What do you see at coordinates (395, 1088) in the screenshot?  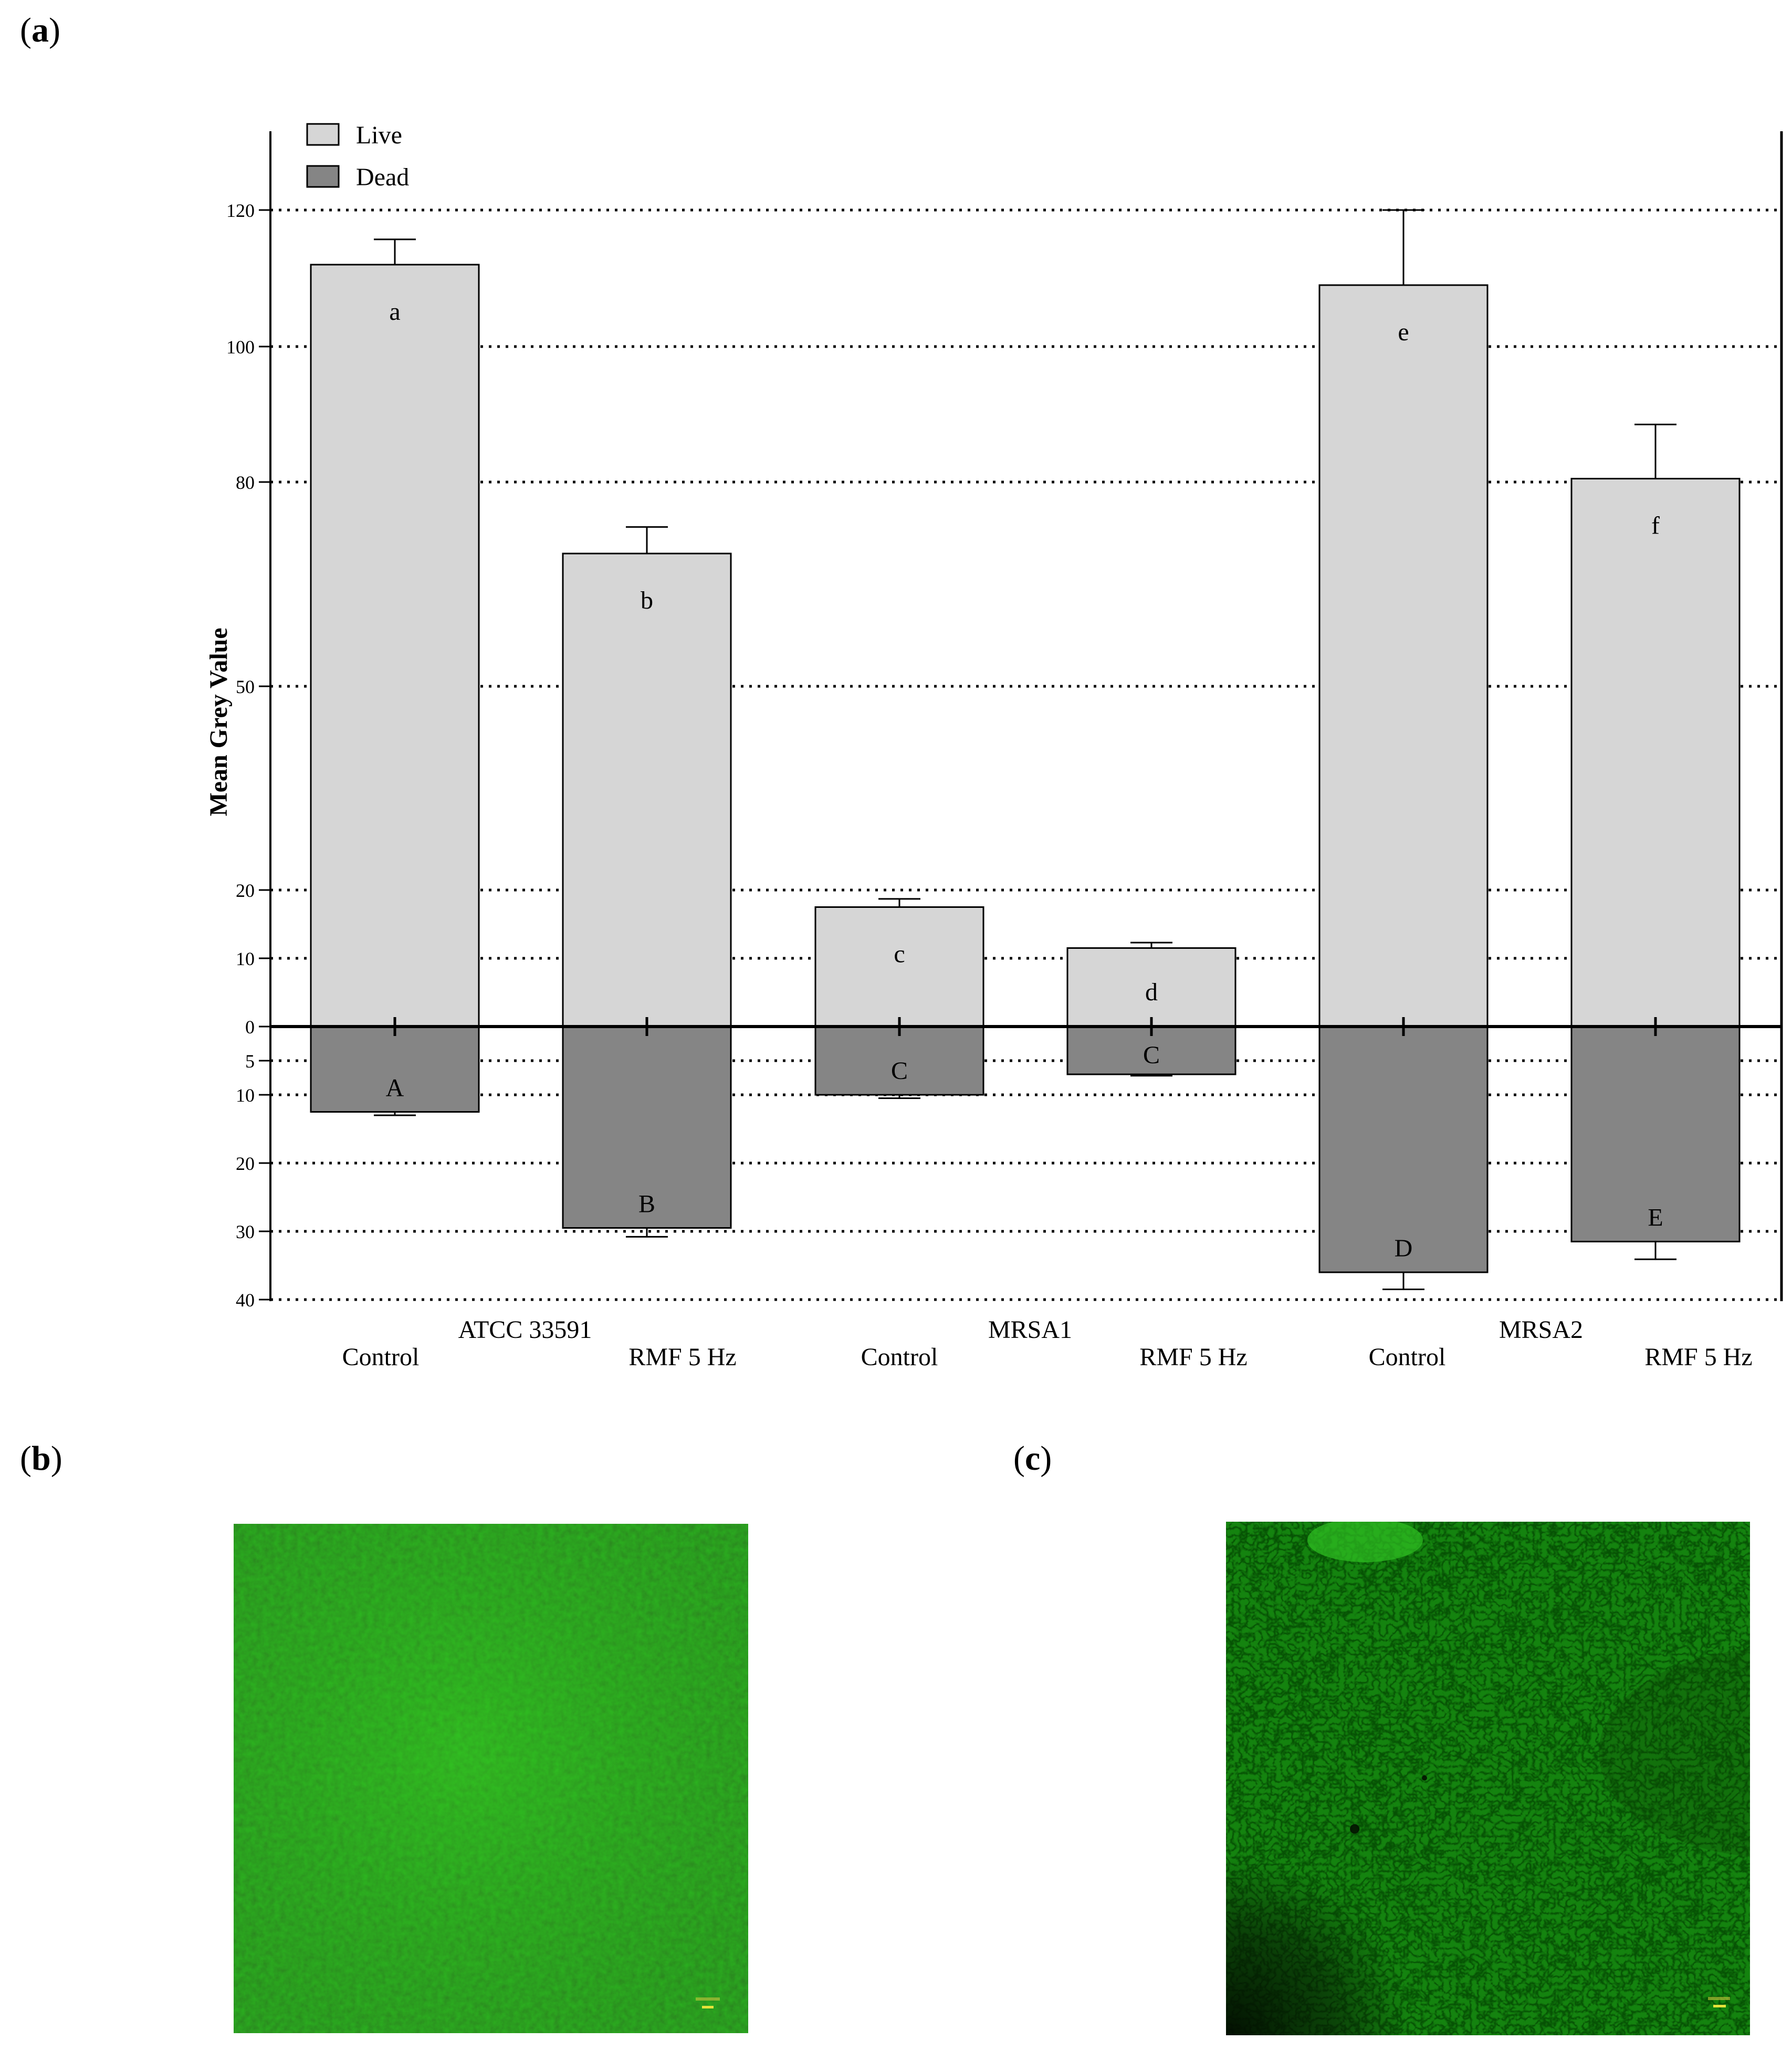 I see `significance-letter-dead: A` at bounding box center [395, 1088].